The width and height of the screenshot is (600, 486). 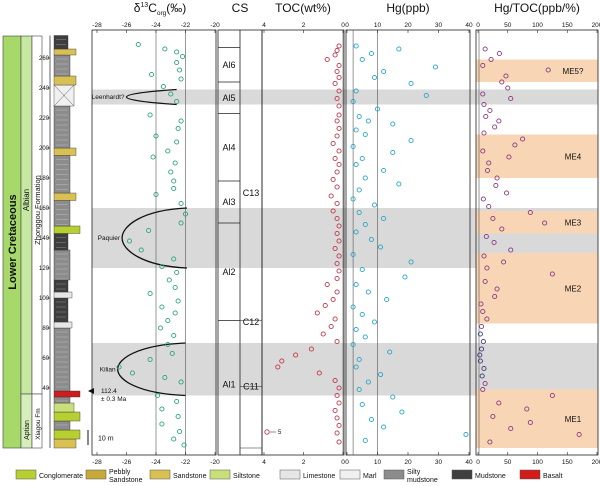 I want to click on depth-tick-label: 120, so click(x=44, y=269).